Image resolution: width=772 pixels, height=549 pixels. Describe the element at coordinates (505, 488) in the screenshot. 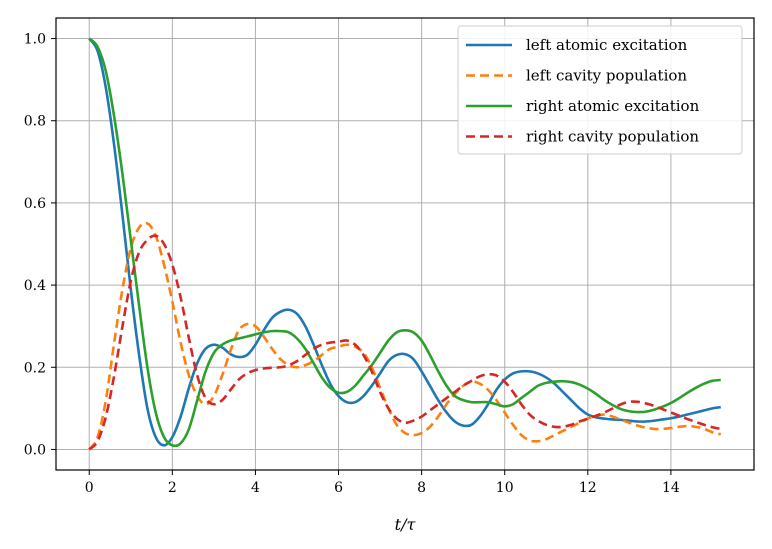

I see `x-tick-label: 10` at that location.